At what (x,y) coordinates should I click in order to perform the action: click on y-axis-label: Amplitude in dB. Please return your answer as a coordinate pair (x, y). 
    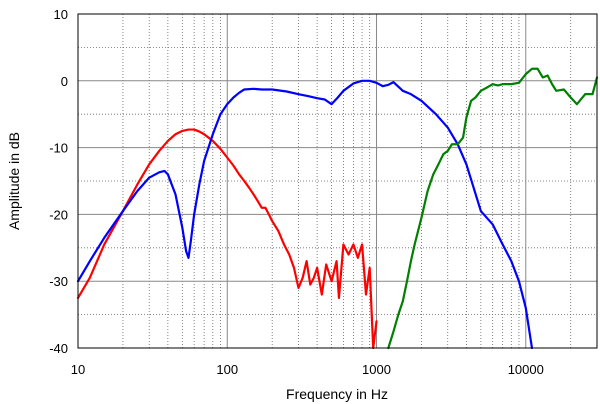
    Looking at the image, I should click on (14, 181).